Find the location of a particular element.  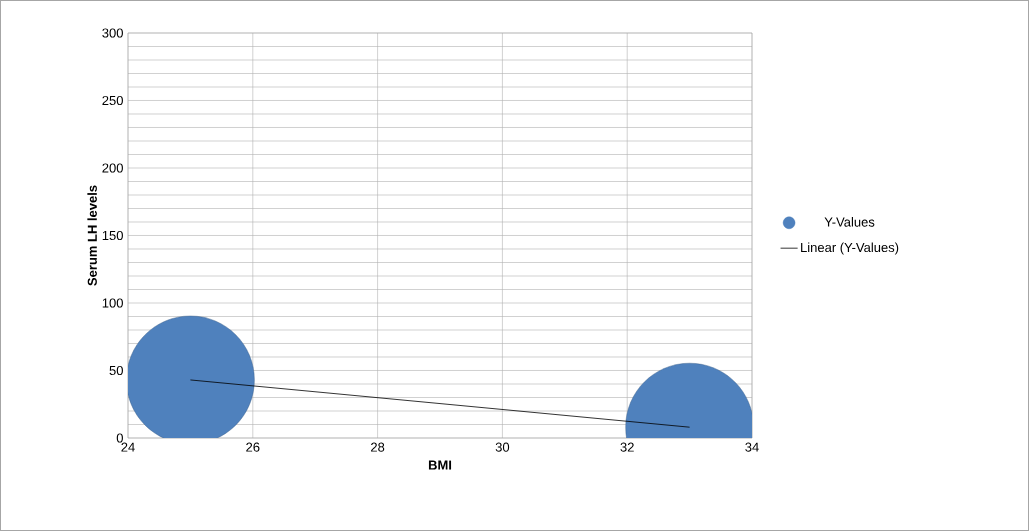

y-tick-label: 200 is located at coordinates (112, 168).